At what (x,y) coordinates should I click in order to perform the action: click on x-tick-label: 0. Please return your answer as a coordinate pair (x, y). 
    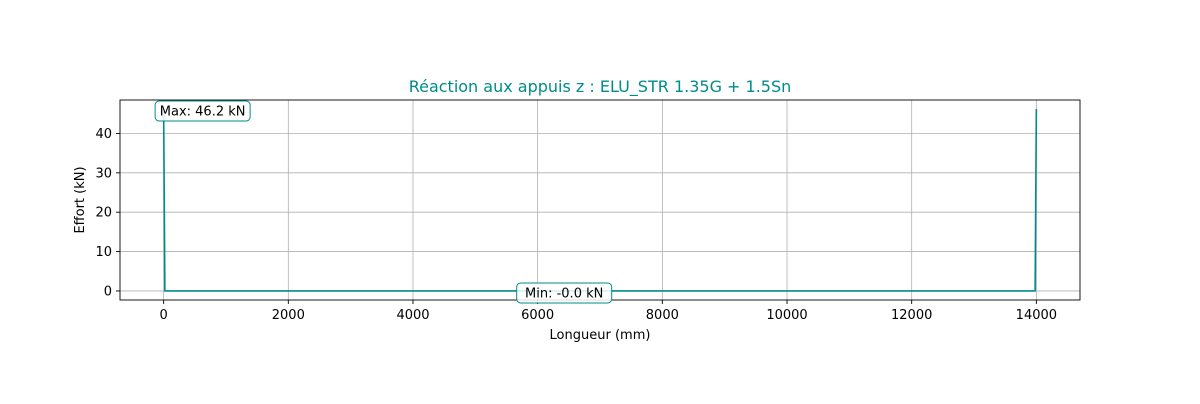
    Looking at the image, I should click on (163, 315).